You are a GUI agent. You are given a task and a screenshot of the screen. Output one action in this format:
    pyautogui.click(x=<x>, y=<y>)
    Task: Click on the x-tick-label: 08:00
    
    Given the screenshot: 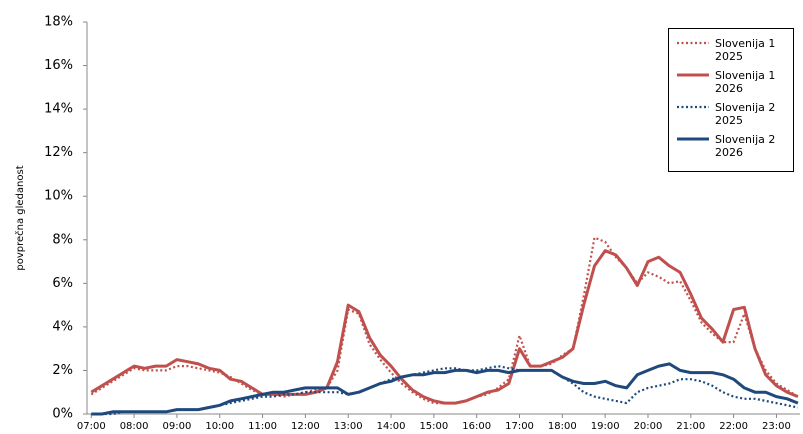 What is the action you would take?
    pyautogui.click(x=134, y=426)
    